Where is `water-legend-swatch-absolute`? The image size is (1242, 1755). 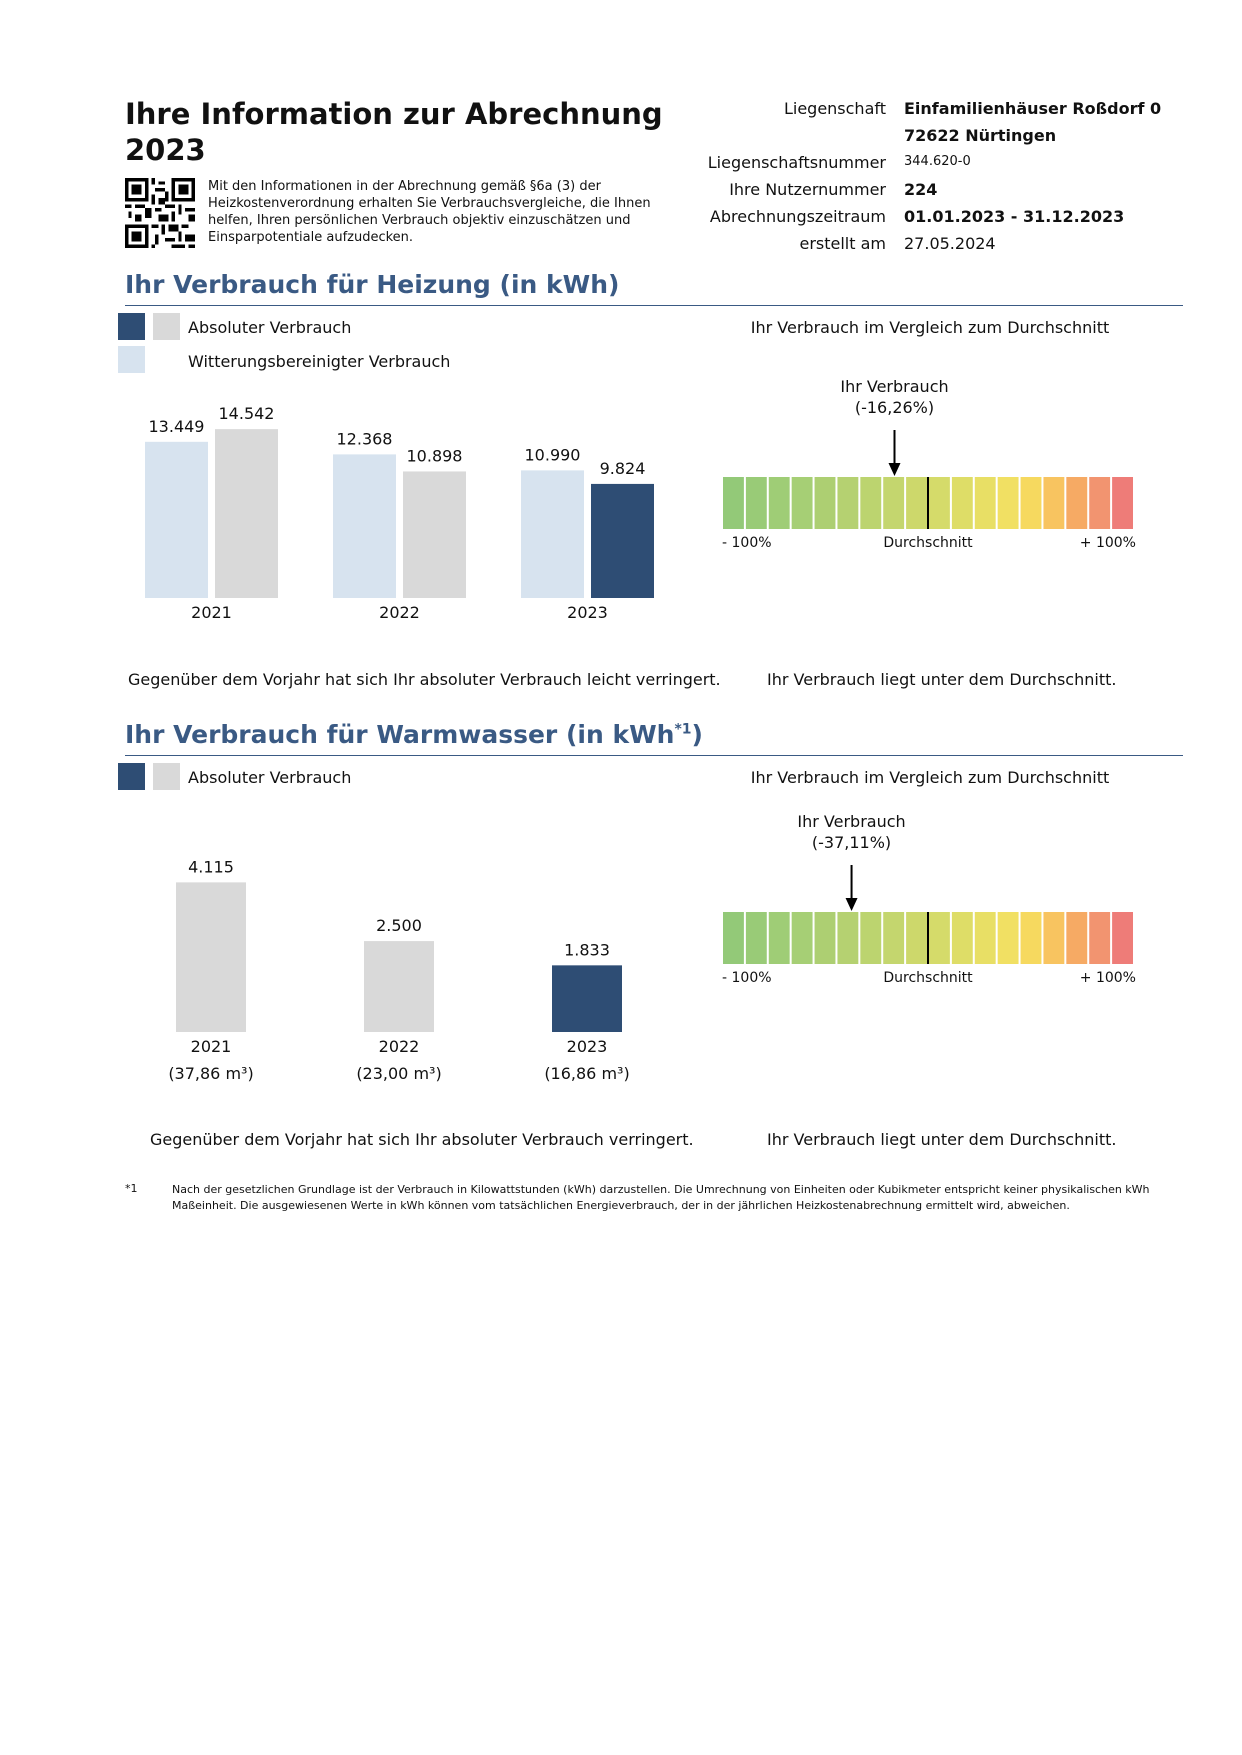 water-legend-swatch-absolute is located at coordinates (166, 776).